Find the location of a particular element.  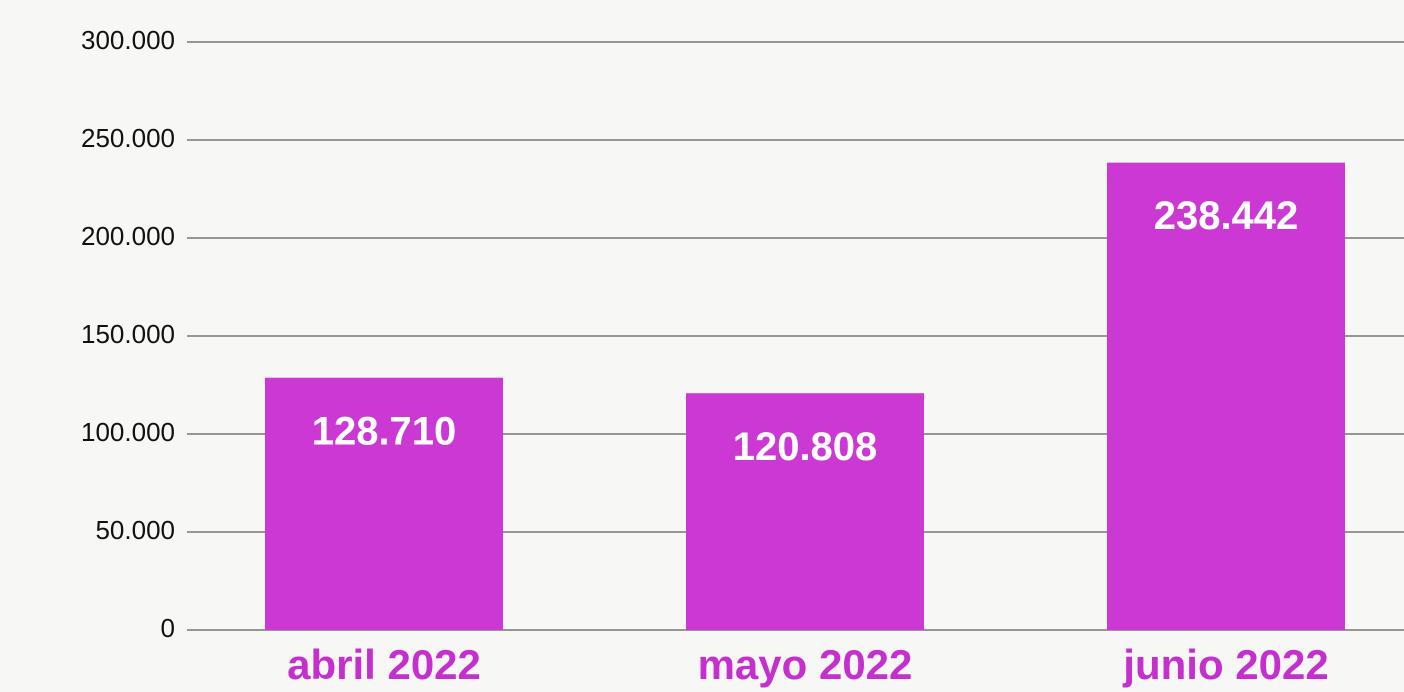

y-tick-label: 100.000 is located at coordinates (128, 432).